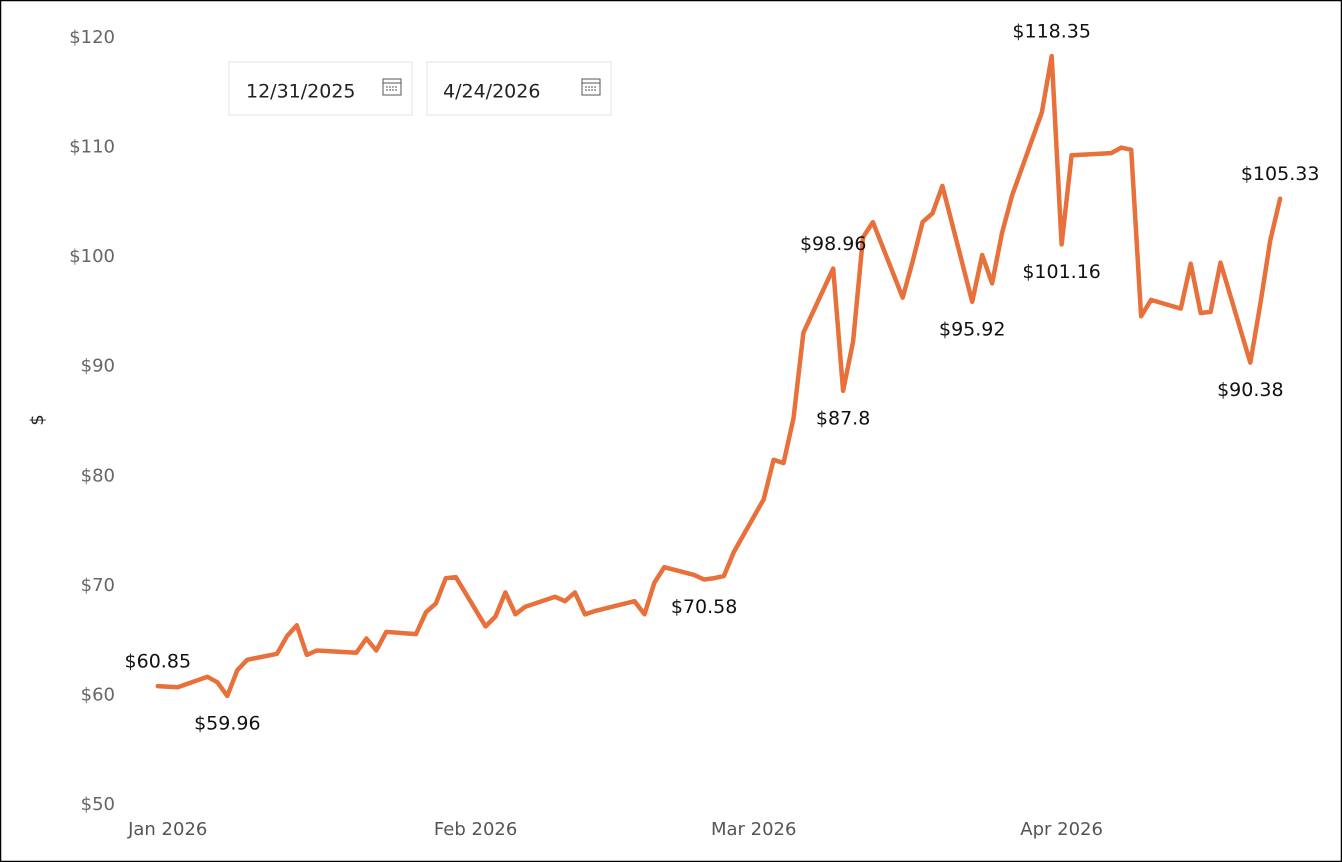 This screenshot has height=862, width=1342. Describe the element at coordinates (98, 585) in the screenshot. I see `y-tick-label: $70` at that location.